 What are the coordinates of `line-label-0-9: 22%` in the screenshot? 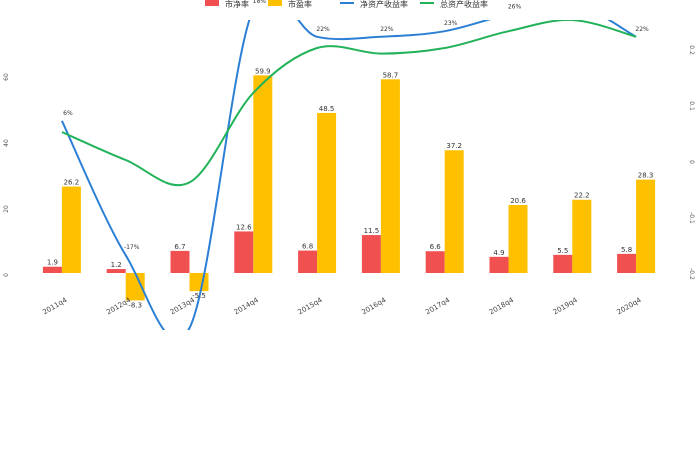 It's located at (642, 29).